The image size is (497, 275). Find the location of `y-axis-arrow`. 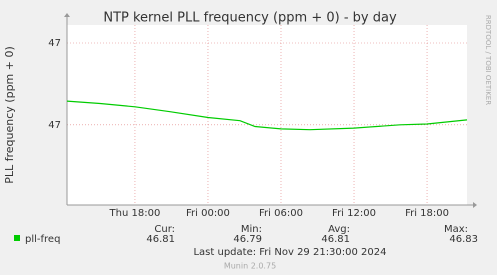

y-axis-arrow is located at coordinates (67, 15).